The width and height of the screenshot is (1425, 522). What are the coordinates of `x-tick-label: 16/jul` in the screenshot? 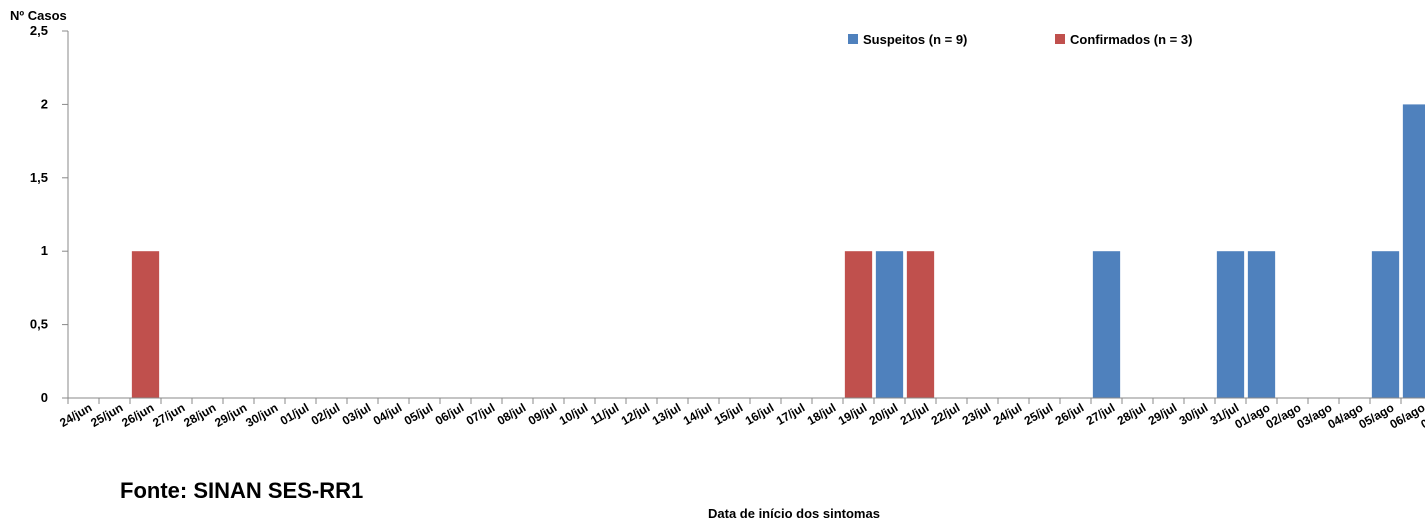 It's located at (760, 413).